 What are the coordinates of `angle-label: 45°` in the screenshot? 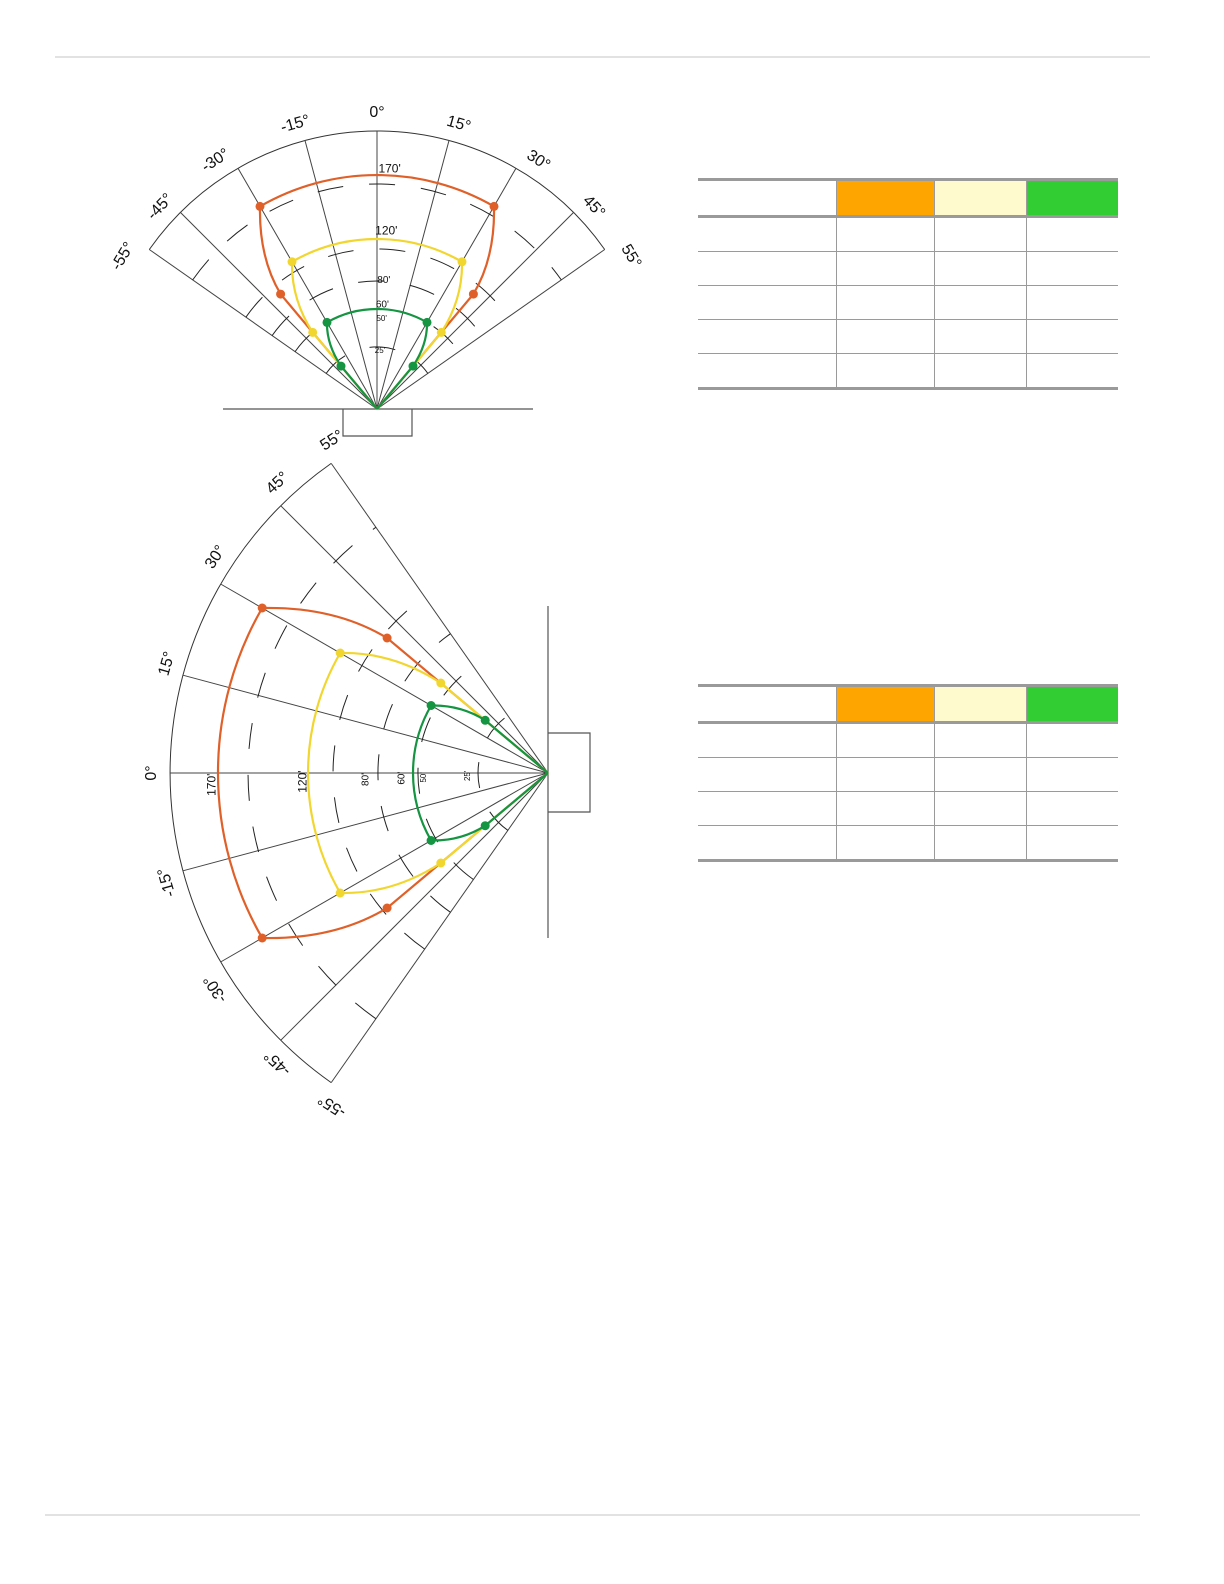 It's located at (277, 483).